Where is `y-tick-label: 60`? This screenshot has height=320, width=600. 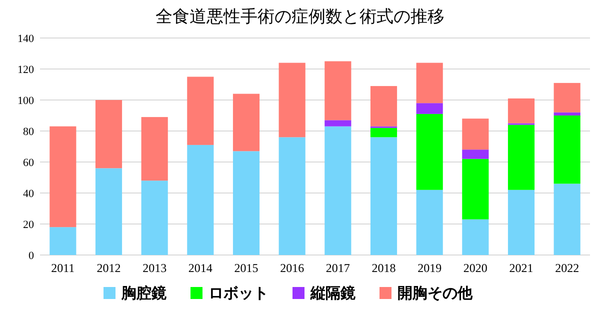 y-tick-label: 60 is located at coordinates (28, 163).